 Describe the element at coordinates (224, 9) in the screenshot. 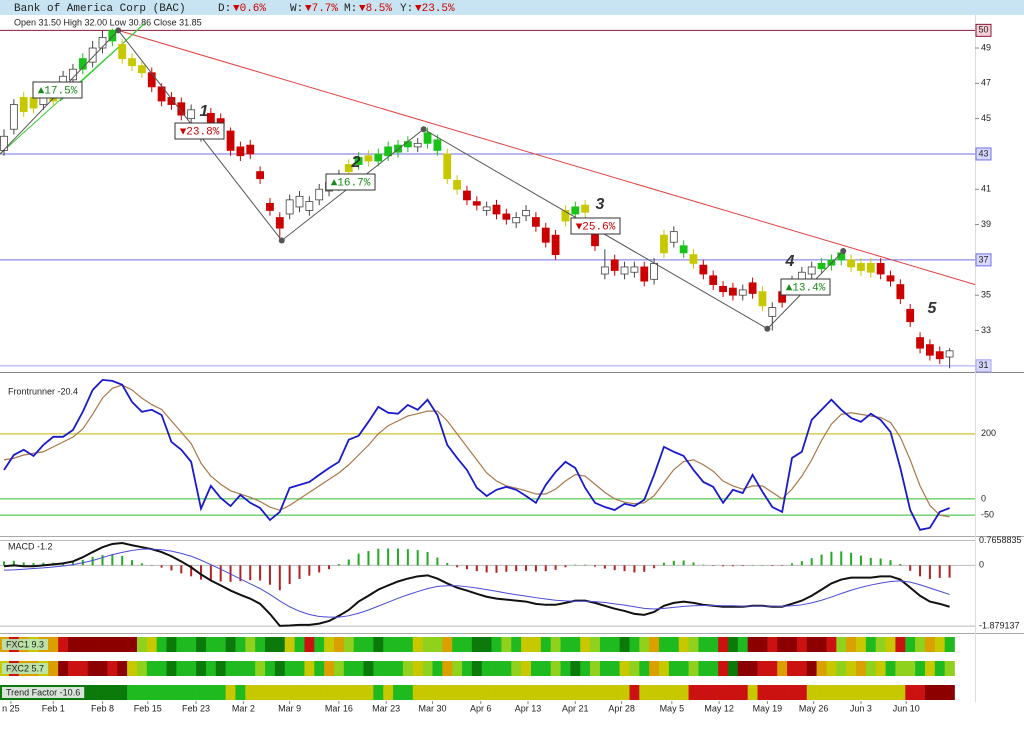

I see `change-label: D:` at that location.